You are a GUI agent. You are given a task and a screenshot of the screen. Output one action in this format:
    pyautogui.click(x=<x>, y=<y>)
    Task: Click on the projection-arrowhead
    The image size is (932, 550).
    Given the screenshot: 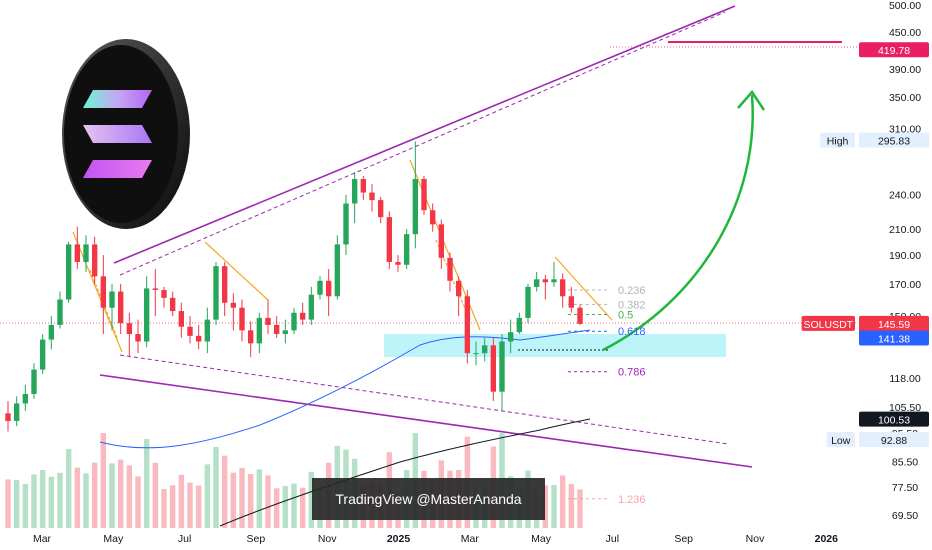 What is the action you would take?
    pyautogui.click(x=751, y=100)
    